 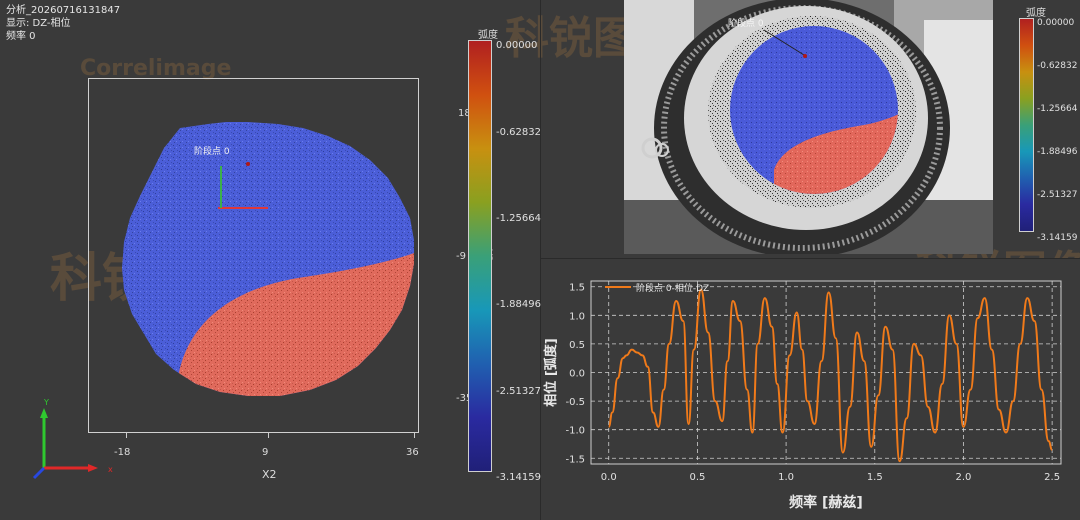 I want to click on x-tick-1: -18, so click(x=122, y=452).